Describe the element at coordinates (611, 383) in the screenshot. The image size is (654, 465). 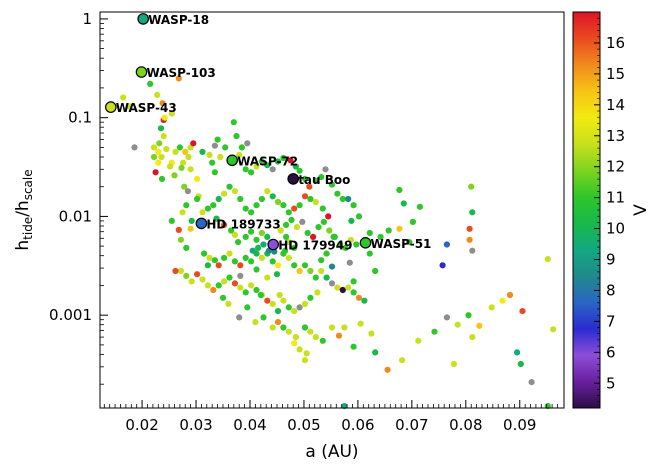
I see `colorbar-tick-label: 5` at that location.